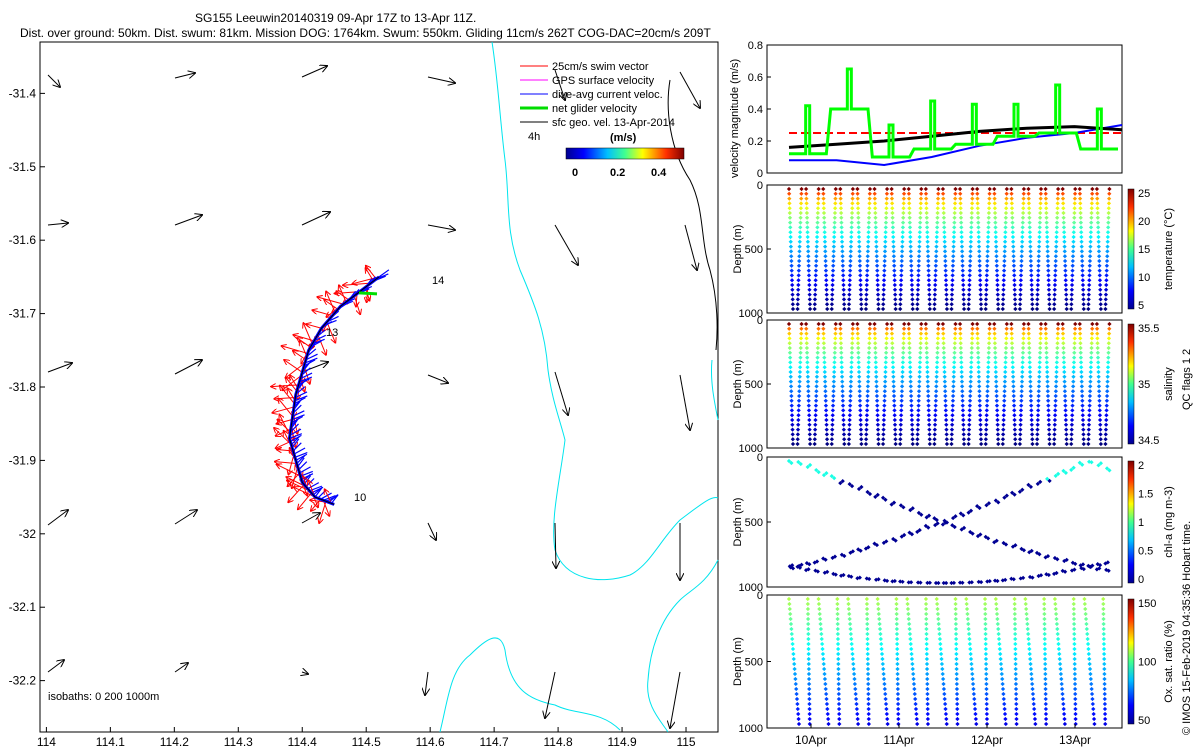 Image resolution: width=1200 pixels, height=750 pixels. Describe the element at coordinates (683, 646) in the screenshot. I see `isobath` at that location.